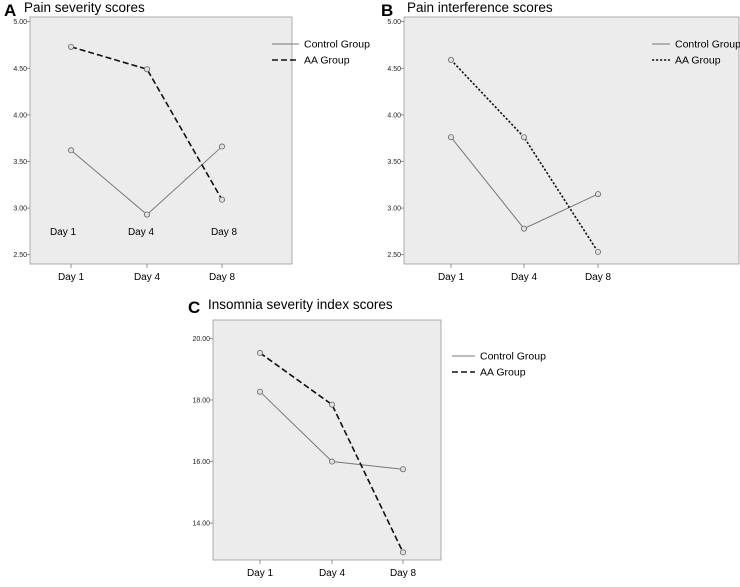 This screenshot has height=587, width=740. What do you see at coordinates (224, 232) in the screenshot?
I see `inner-day-label: Day 8` at bounding box center [224, 232].